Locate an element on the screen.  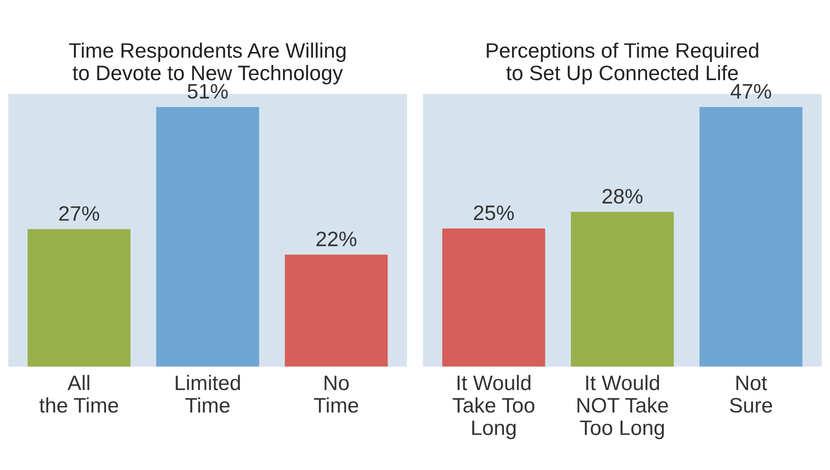
x-tick-label: It Would NOT Take Too Long is located at coordinates (623, 407).